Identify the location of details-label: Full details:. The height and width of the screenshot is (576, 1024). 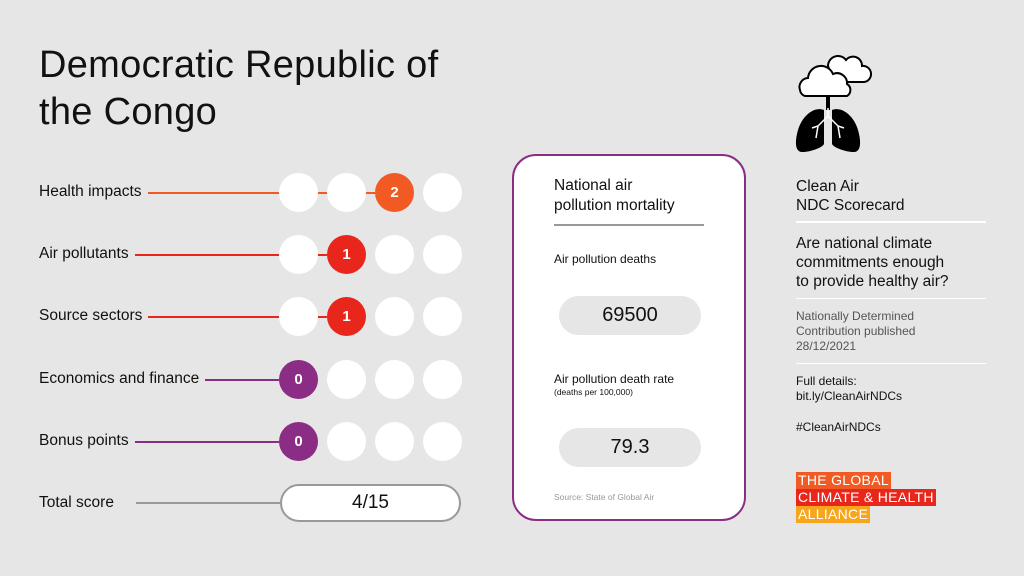
(826, 381).